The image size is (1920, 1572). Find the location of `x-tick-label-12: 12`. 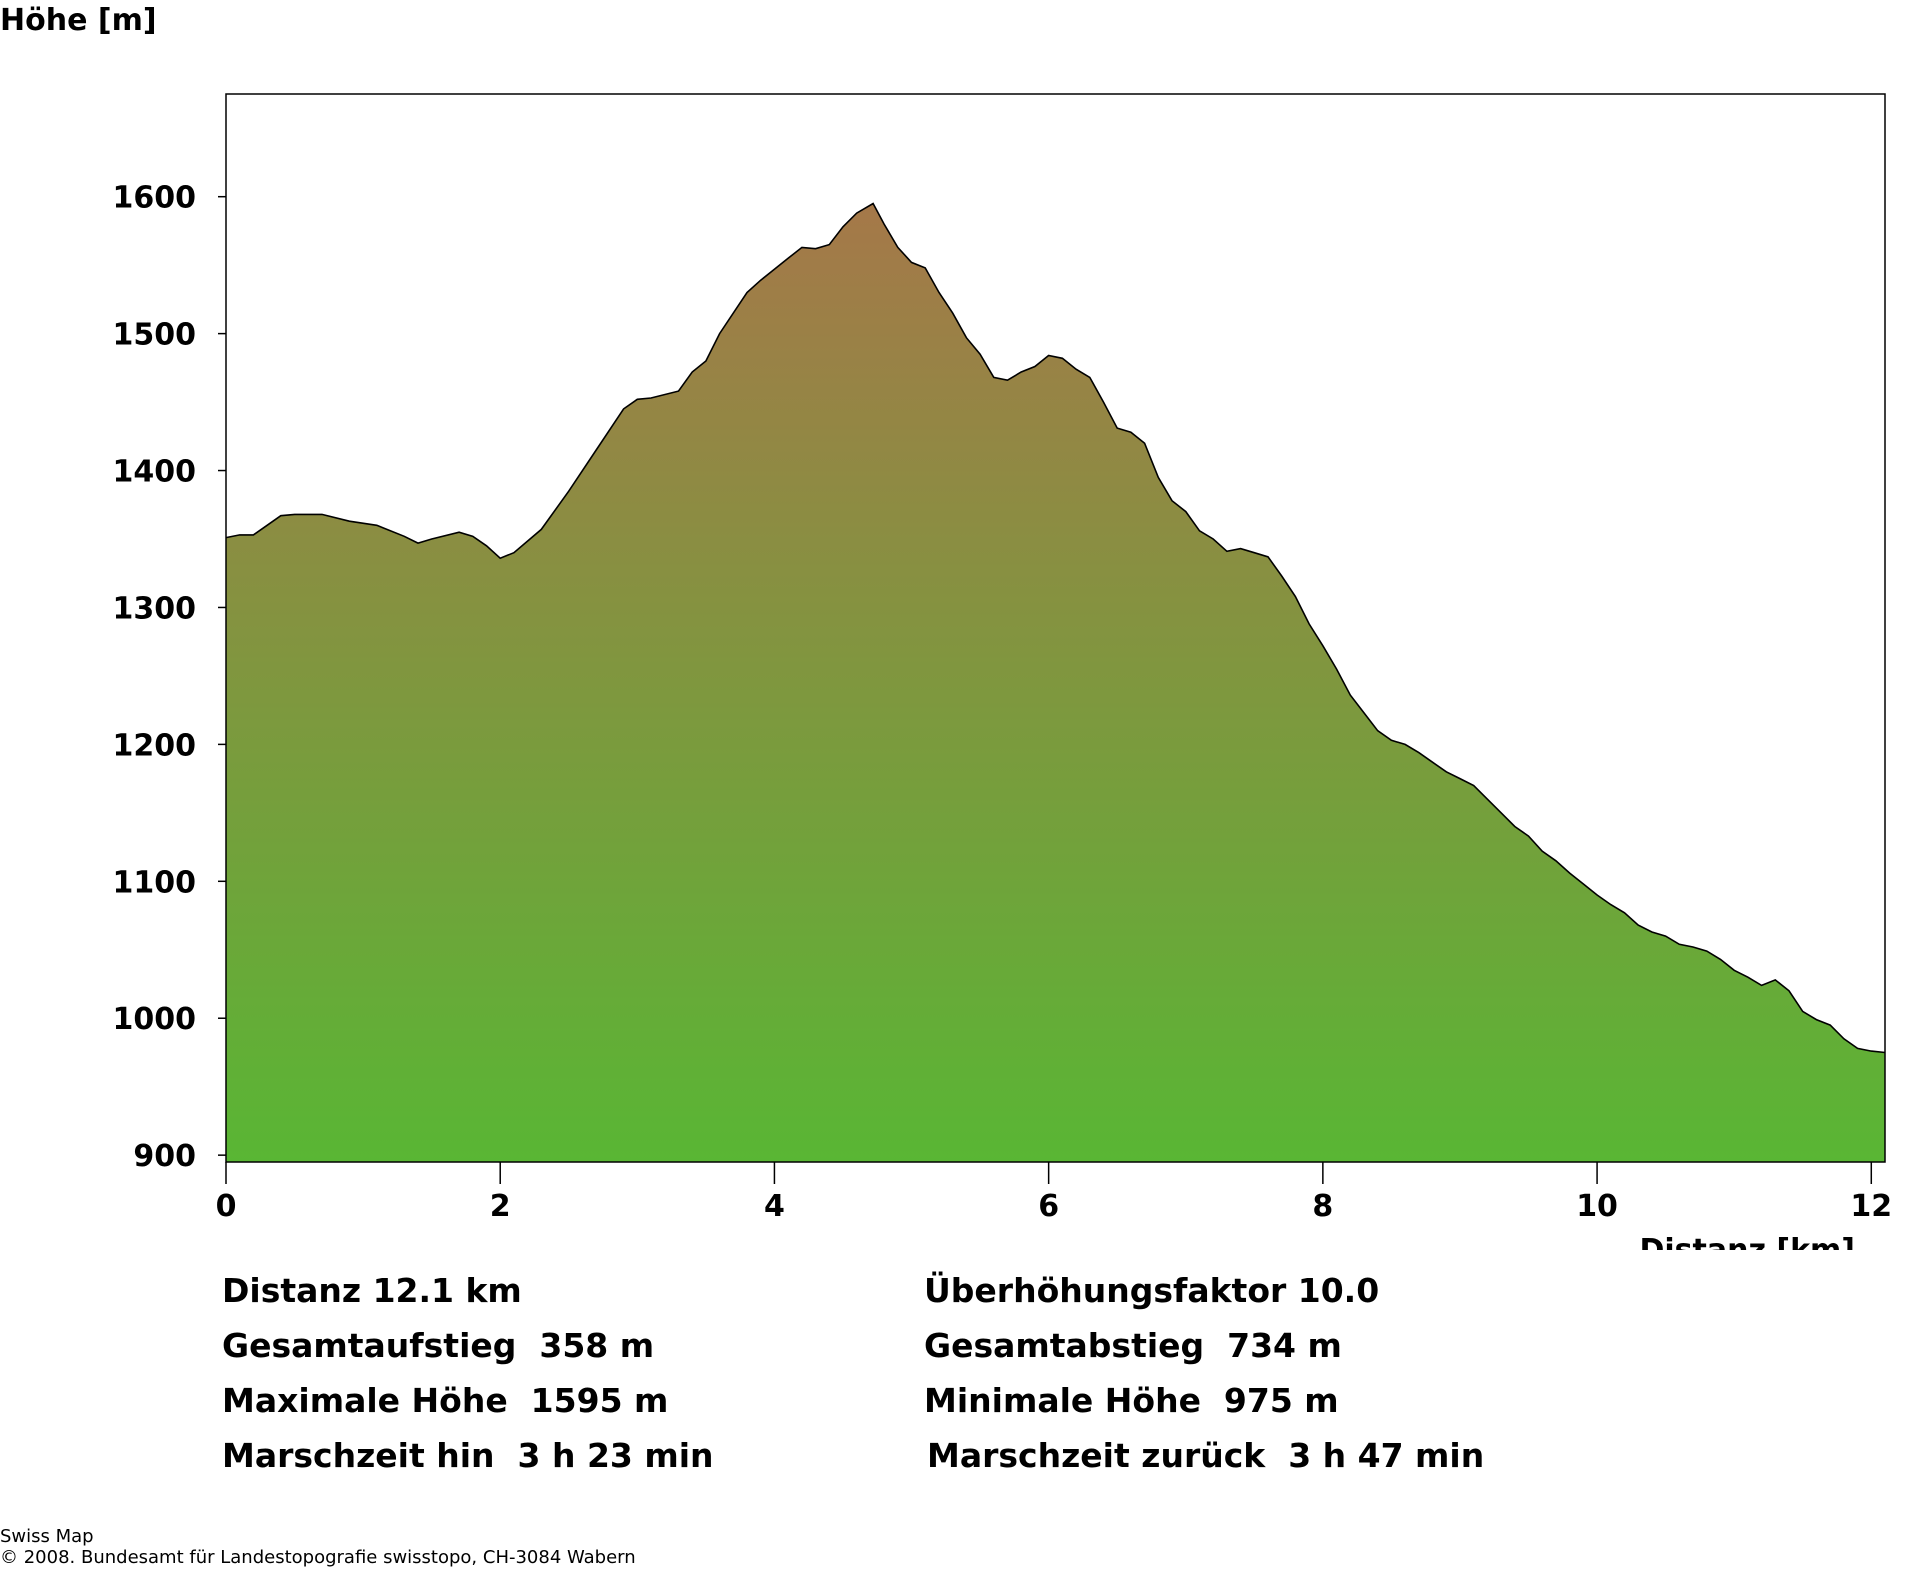

x-tick-label-12: 12 is located at coordinates (1871, 1206).